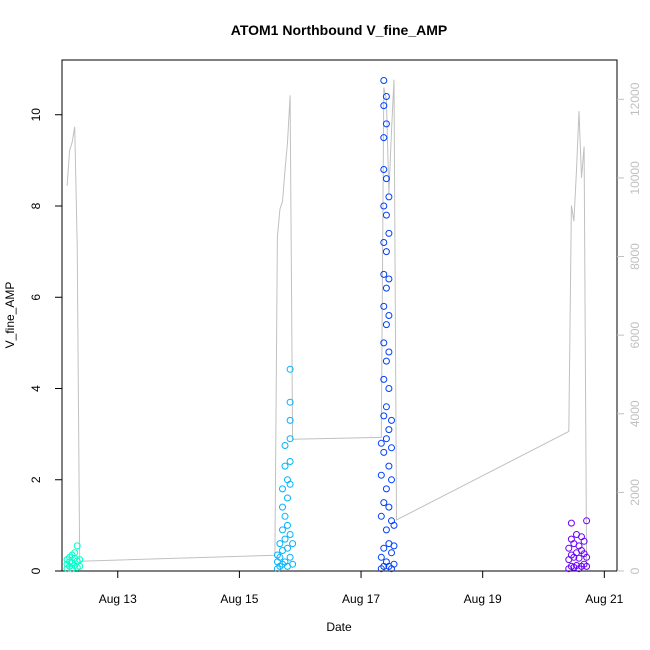  Describe the element at coordinates (339, 627) in the screenshot. I see `x-axis-label: Date` at that location.